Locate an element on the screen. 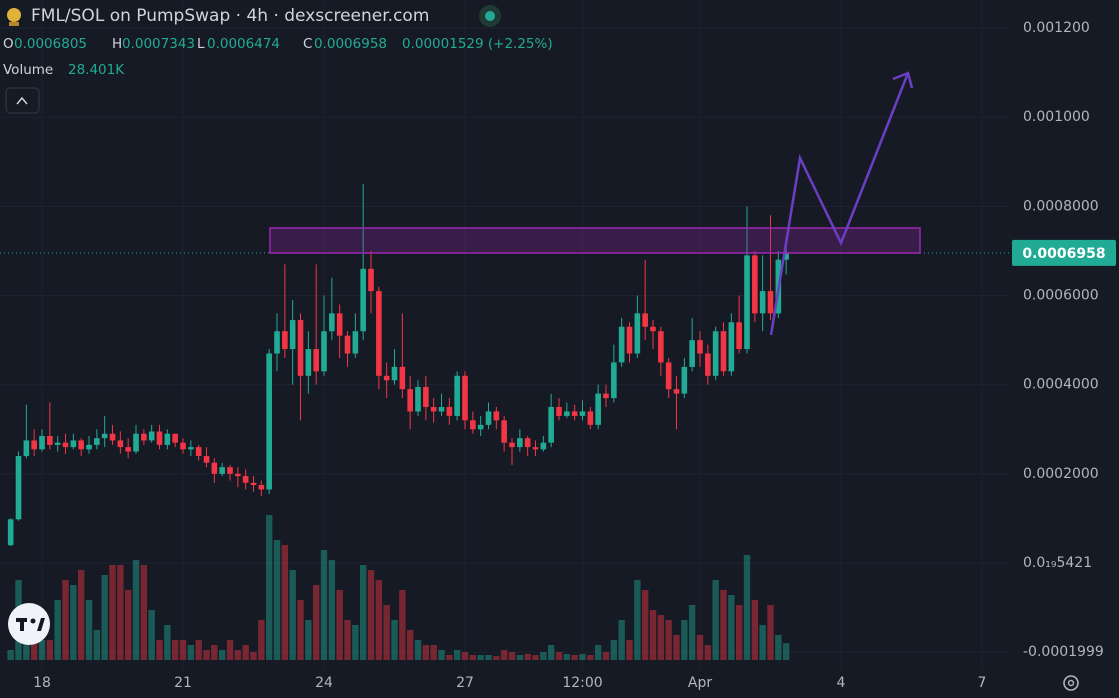 The image size is (1119, 698). logo is located at coordinates (29, 624).